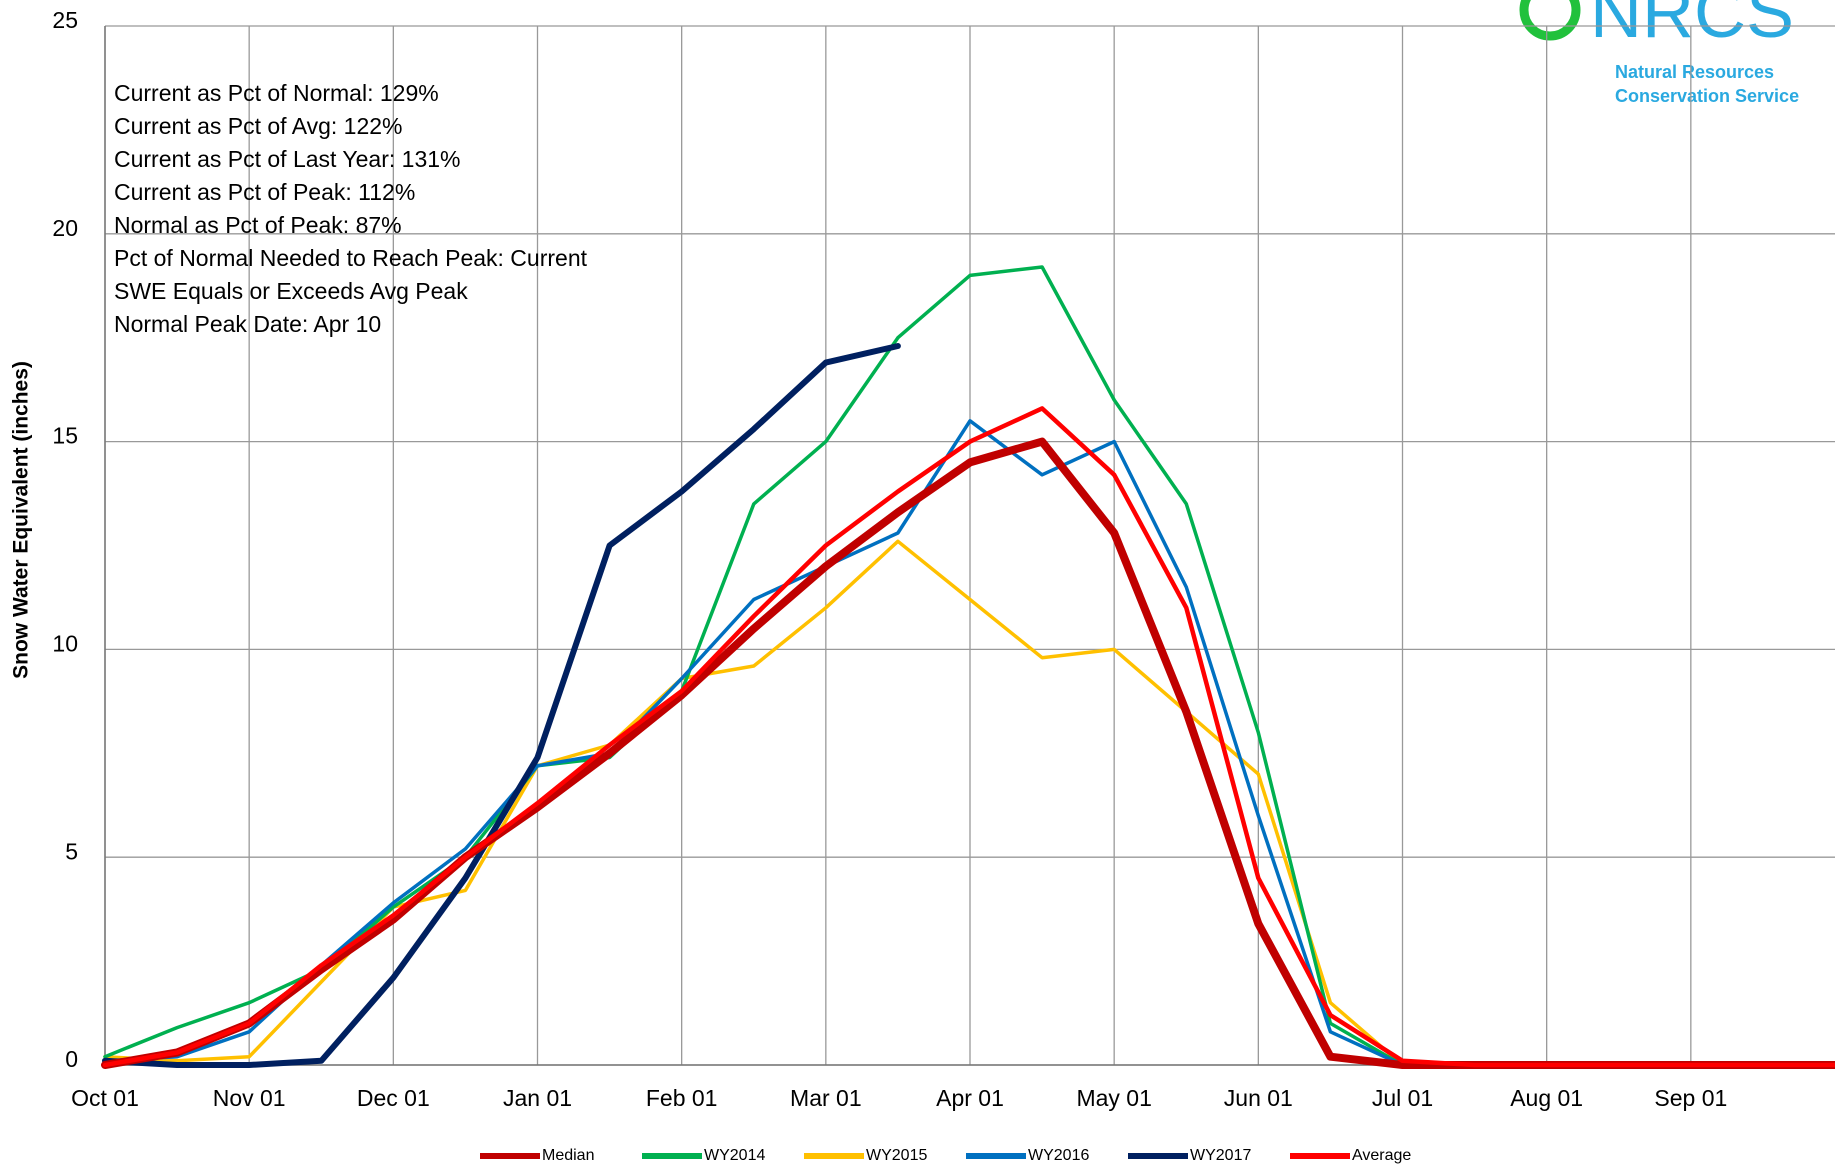 Image resolution: width=1835 pixels, height=1167 pixels. Describe the element at coordinates (249, 1098) in the screenshot. I see `x-tick-label: Nov 01` at that location.